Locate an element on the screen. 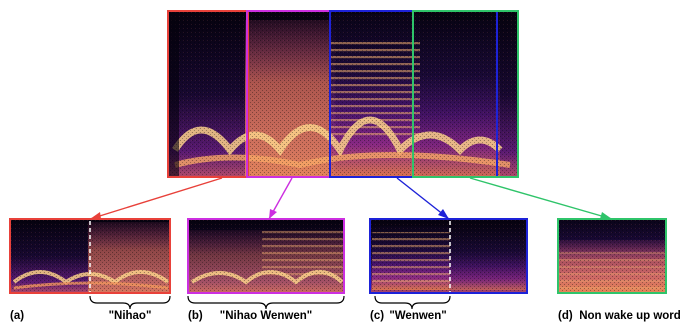 This screenshot has height=323, width=689. brace-a is located at coordinates (130, 302).